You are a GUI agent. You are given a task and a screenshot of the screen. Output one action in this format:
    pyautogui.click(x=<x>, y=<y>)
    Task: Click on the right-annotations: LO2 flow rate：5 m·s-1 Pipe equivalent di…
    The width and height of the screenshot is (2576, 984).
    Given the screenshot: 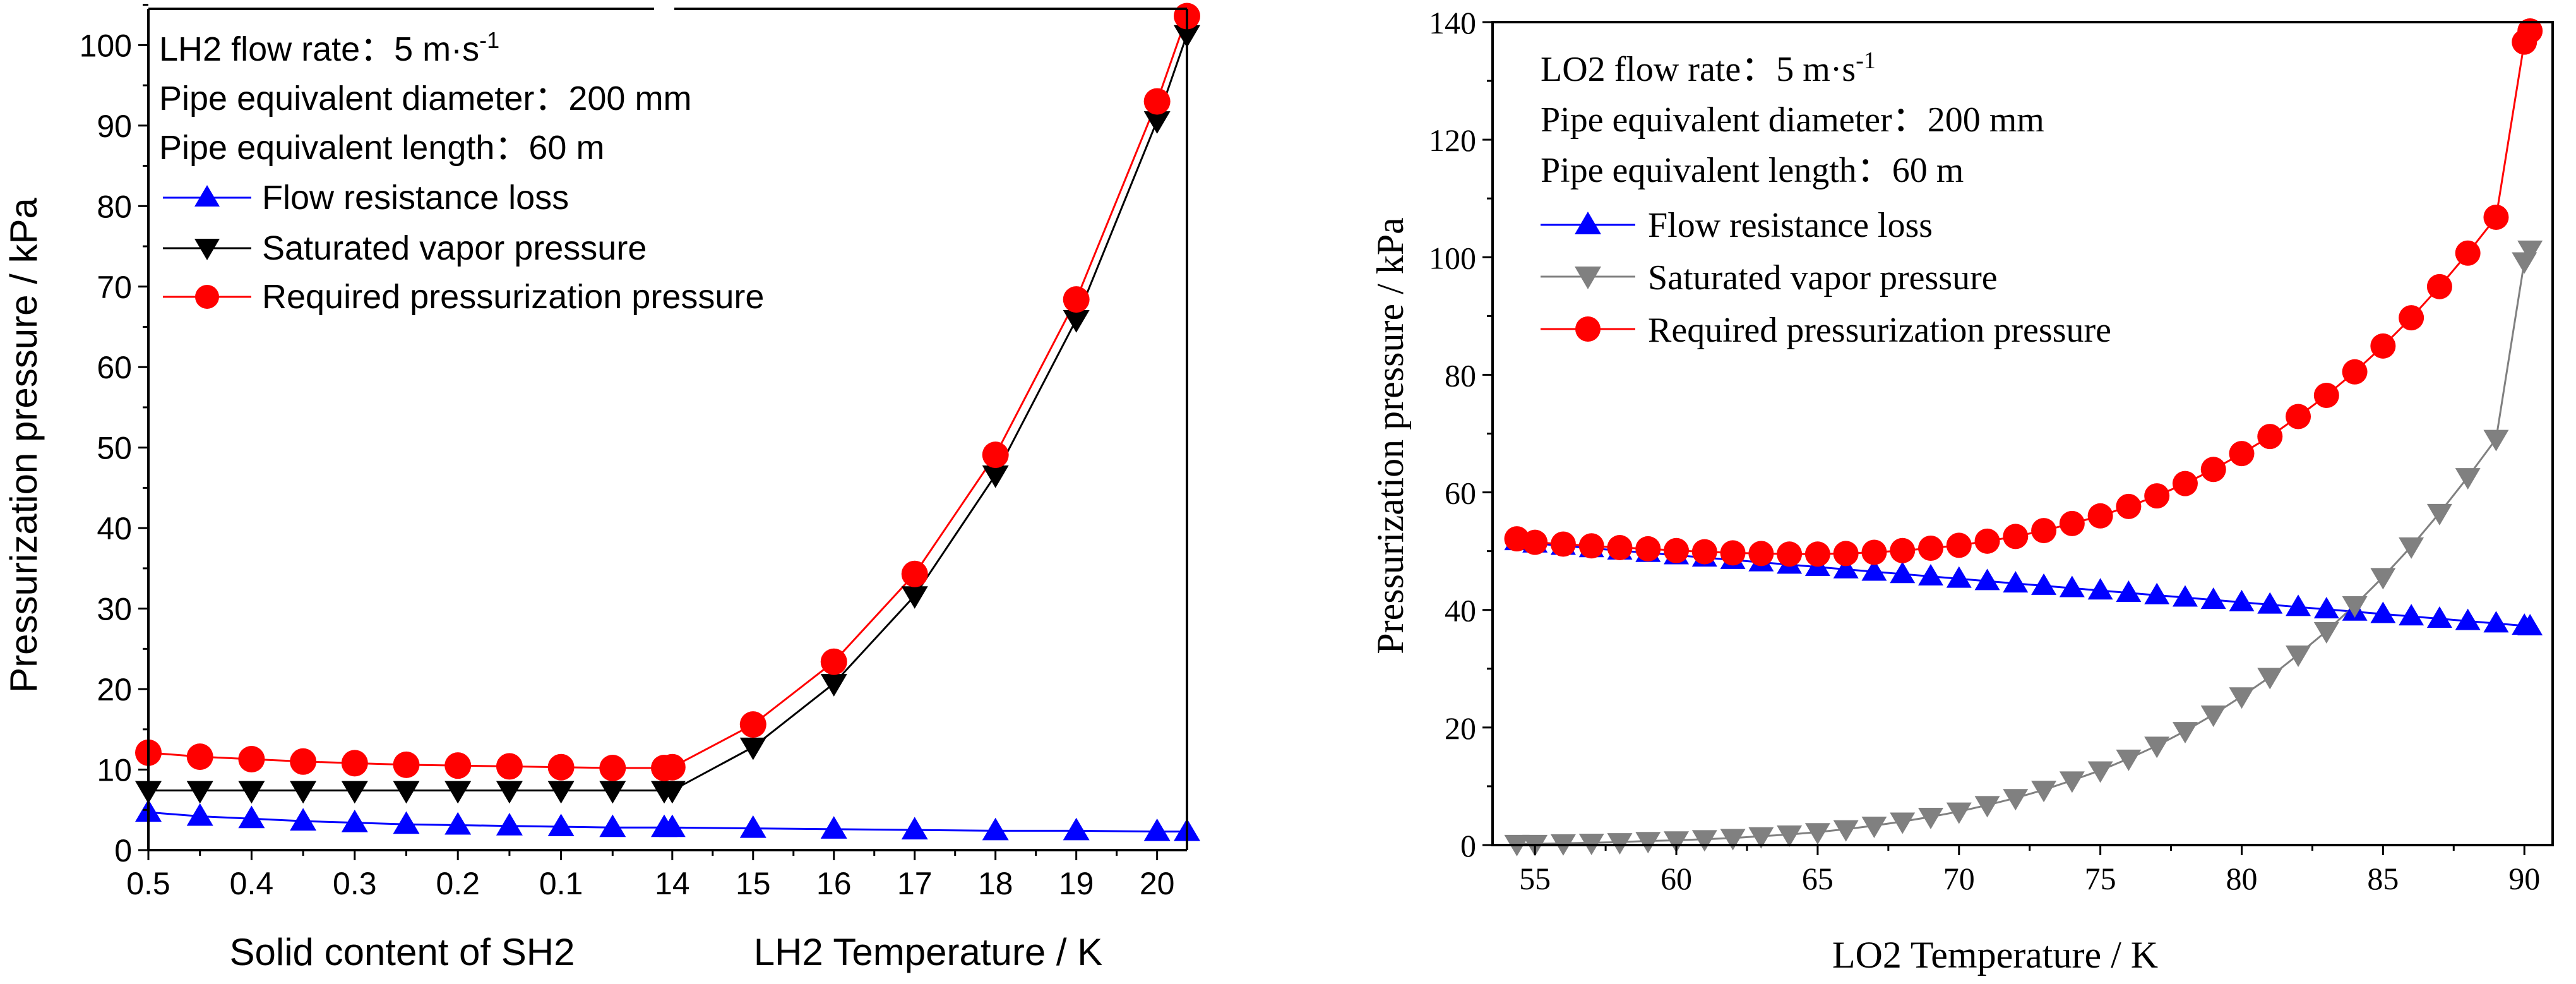 What is the action you would take?
    pyautogui.click(x=1792, y=118)
    